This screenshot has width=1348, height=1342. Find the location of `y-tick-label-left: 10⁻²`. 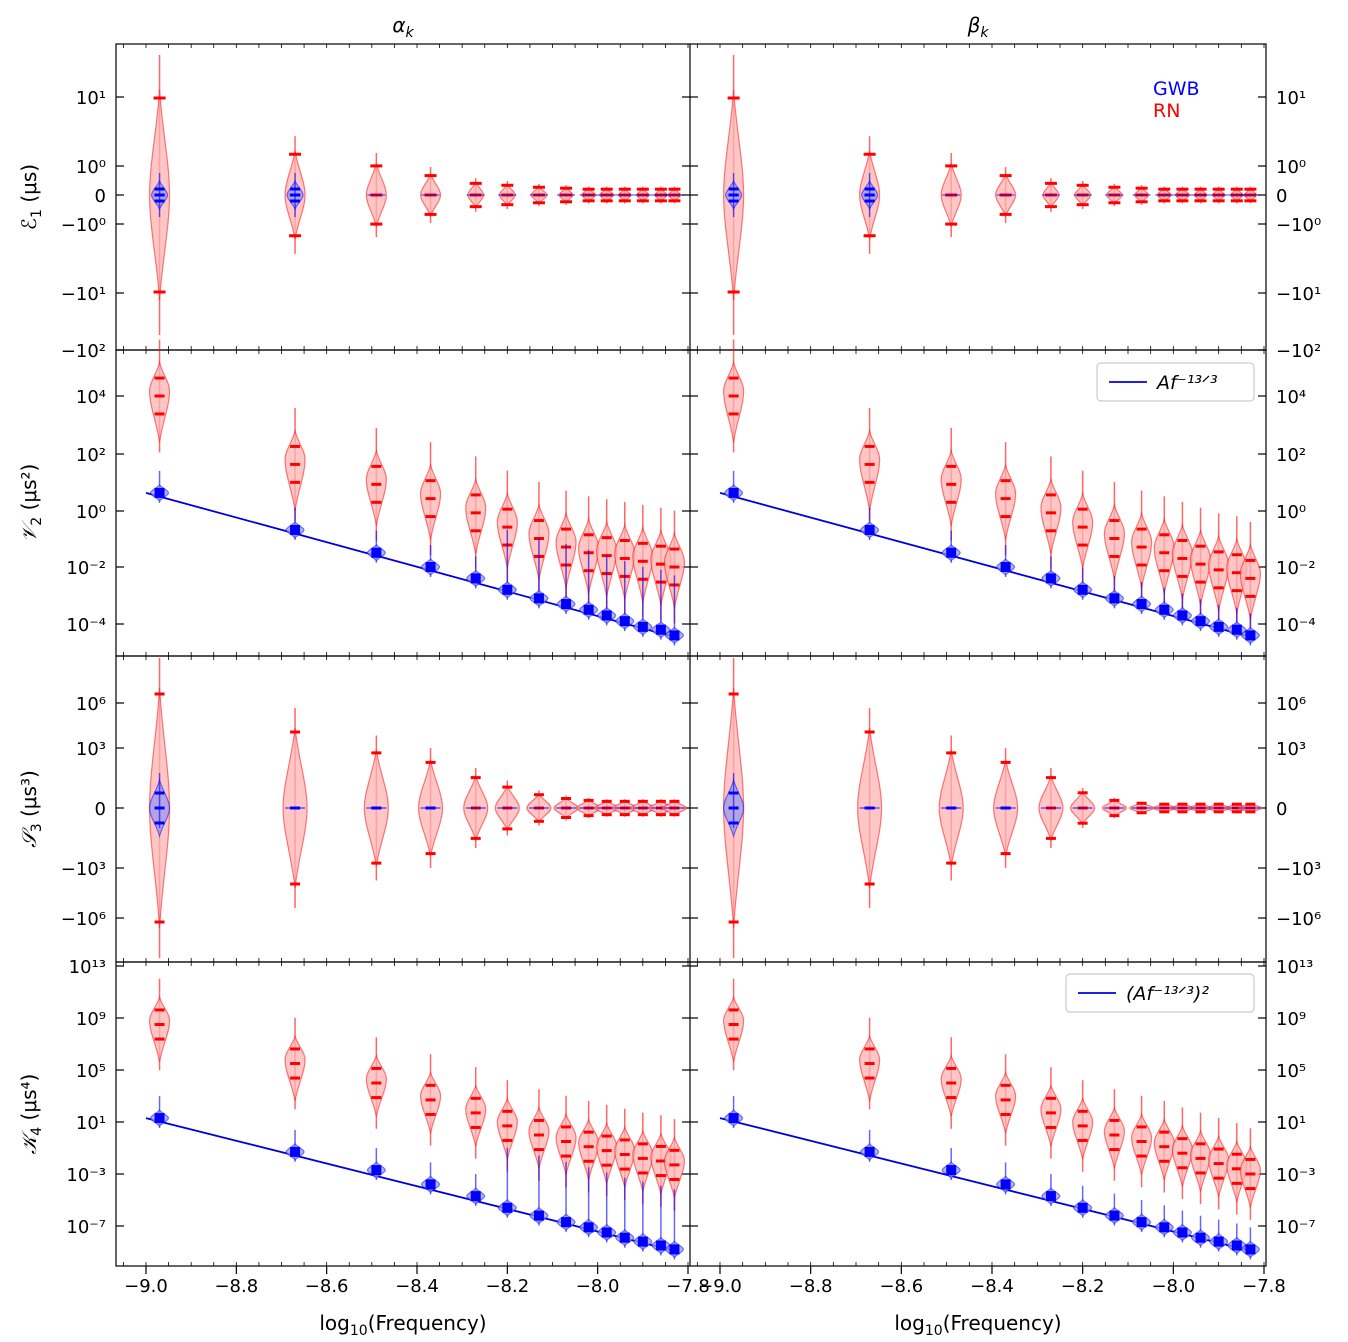

y-tick-label-left: 10⁻² is located at coordinates (86, 568).